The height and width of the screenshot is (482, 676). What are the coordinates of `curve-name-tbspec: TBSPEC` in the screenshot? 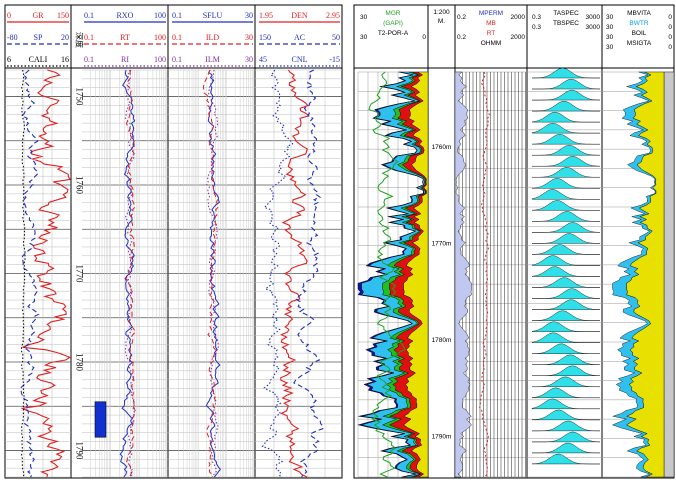 It's located at (566, 23).